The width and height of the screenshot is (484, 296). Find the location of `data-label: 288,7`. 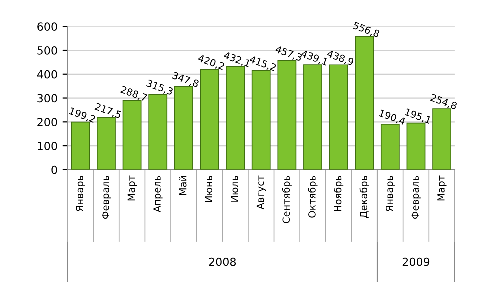

data-label: 288,7 is located at coordinates (134, 94).